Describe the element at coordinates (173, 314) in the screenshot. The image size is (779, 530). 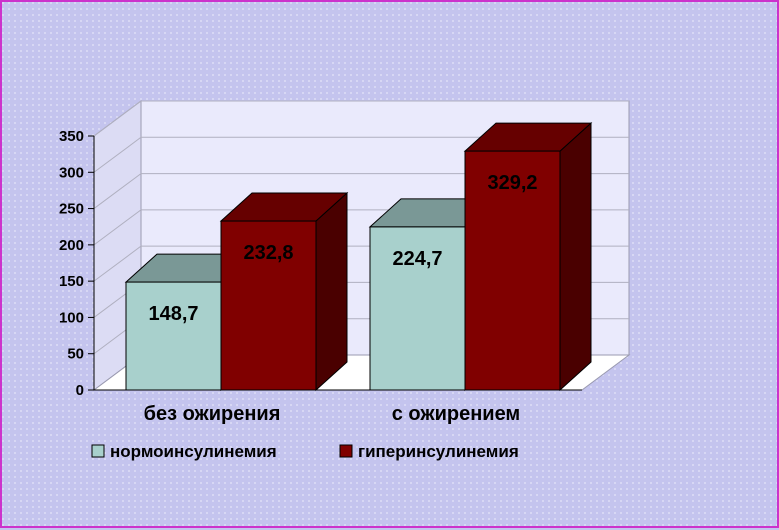
I see `data-label: 148,7` at that location.